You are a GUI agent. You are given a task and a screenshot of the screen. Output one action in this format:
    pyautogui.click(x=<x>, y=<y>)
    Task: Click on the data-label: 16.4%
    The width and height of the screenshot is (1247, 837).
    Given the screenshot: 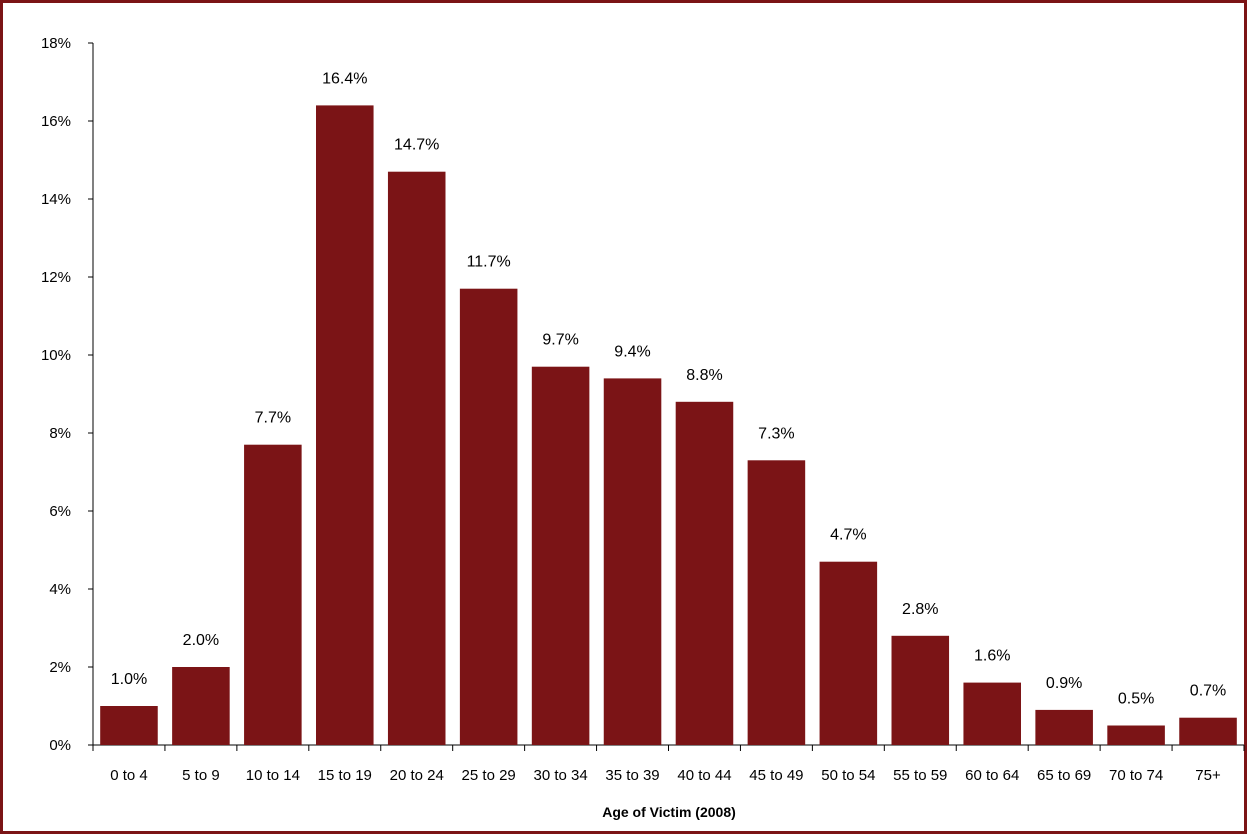 What is the action you would take?
    pyautogui.click(x=344, y=78)
    